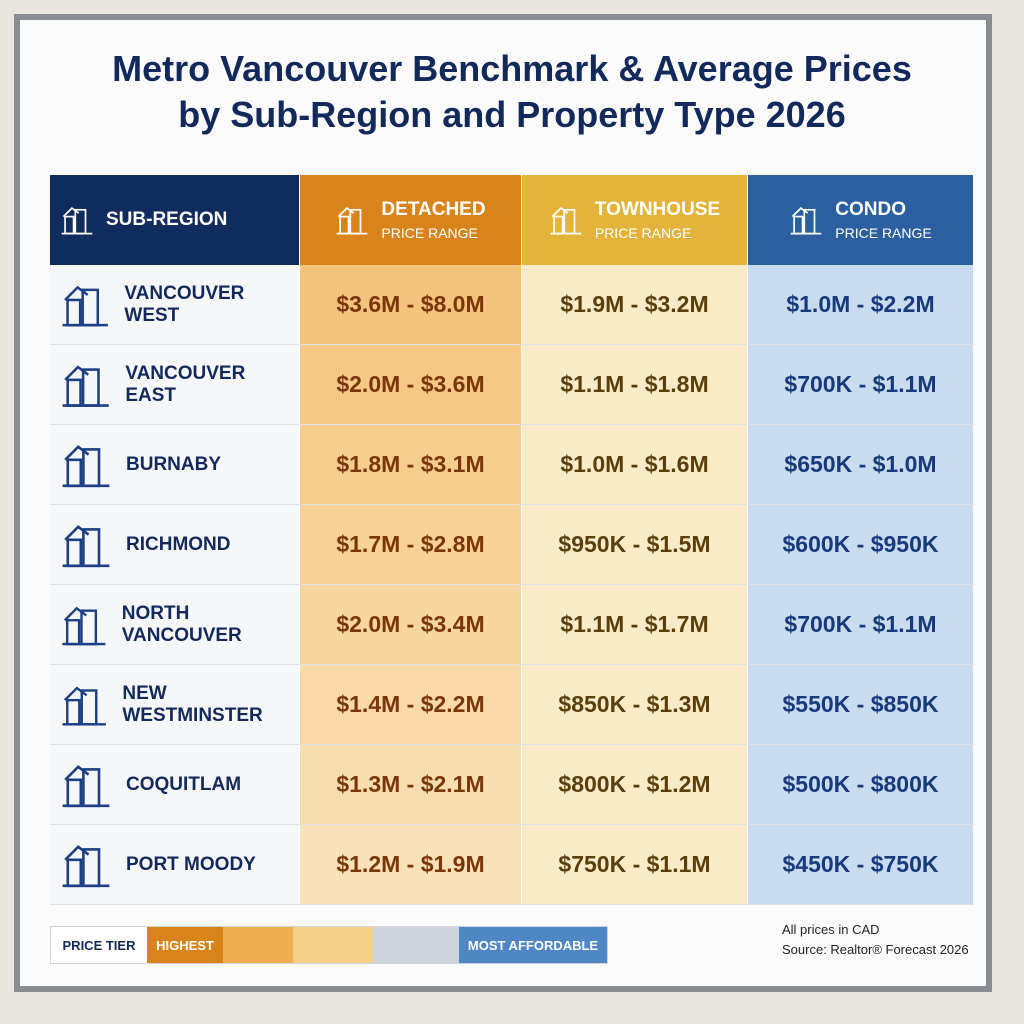  Describe the element at coordinates (433, 209) in the screenshot. I see `header-label: DETACHED` at that location.